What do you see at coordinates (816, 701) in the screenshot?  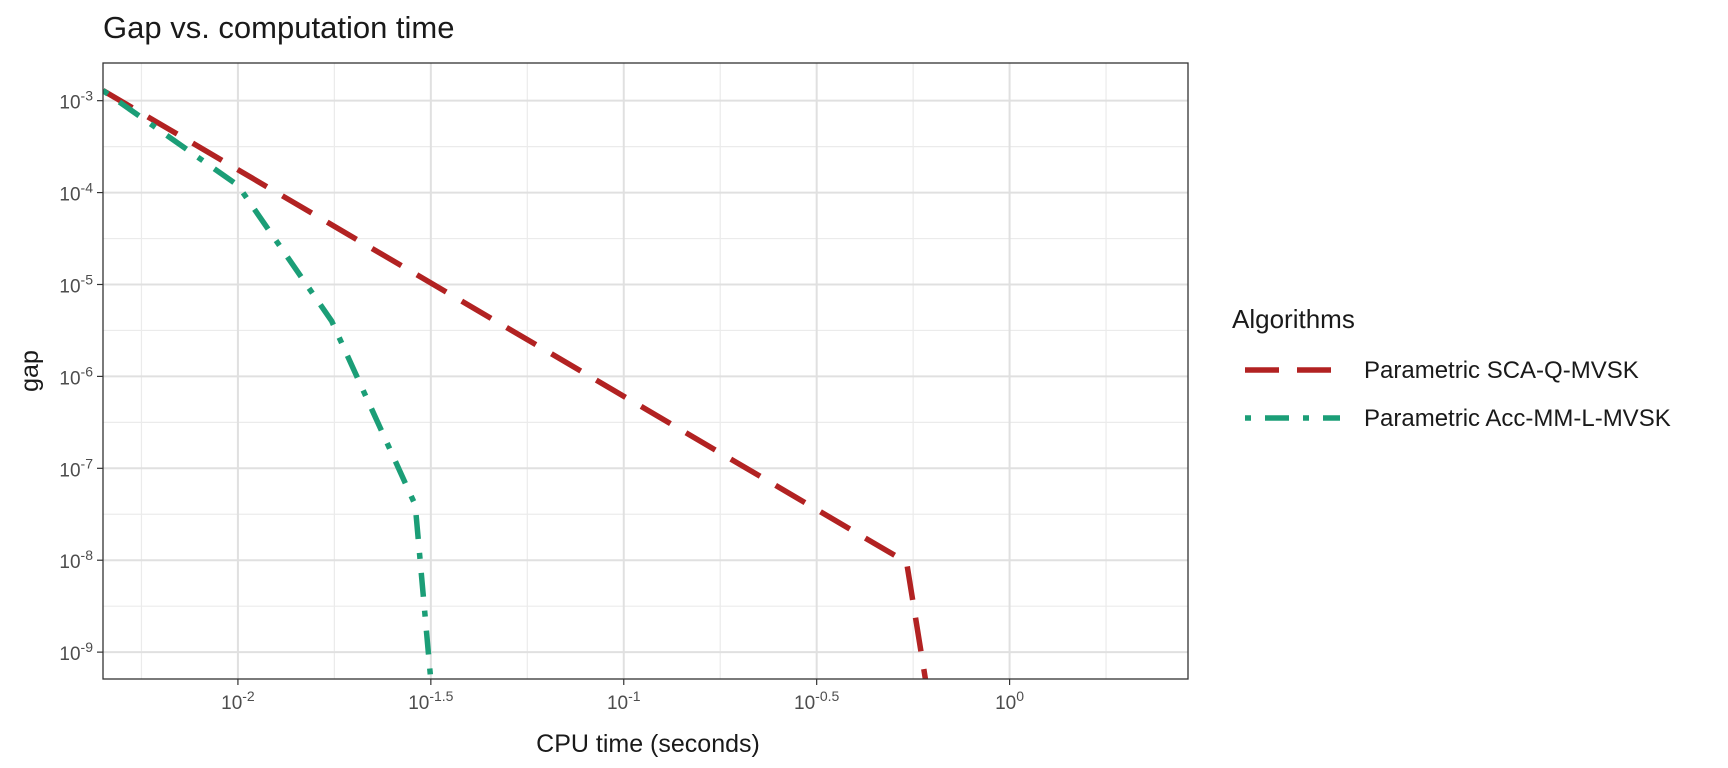 I see `x-tick-label: 10-0.5` at bounding box center [816, 701].